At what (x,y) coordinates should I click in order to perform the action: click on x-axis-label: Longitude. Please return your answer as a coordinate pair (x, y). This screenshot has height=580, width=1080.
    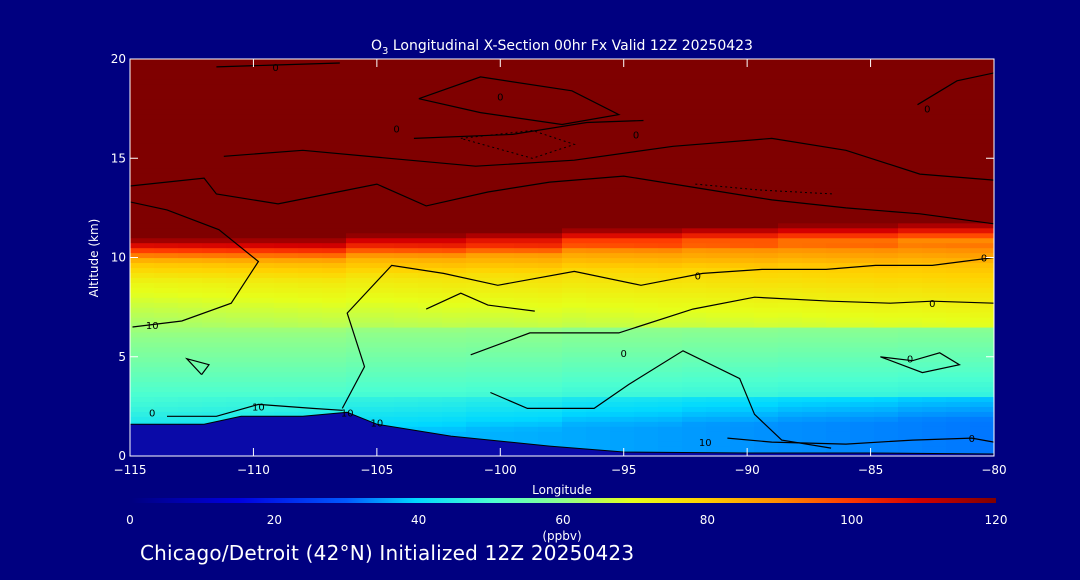
    Looking at the image, I should click on (562, 490).